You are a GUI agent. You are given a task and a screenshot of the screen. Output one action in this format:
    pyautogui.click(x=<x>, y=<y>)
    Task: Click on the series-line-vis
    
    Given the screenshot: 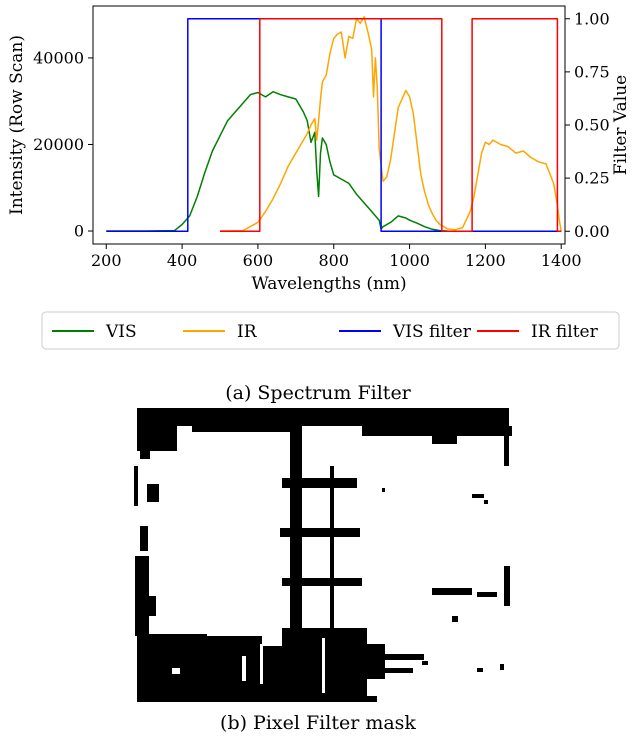 What is the action you would take?
    pyautogui.click(x=277, y=161)
    